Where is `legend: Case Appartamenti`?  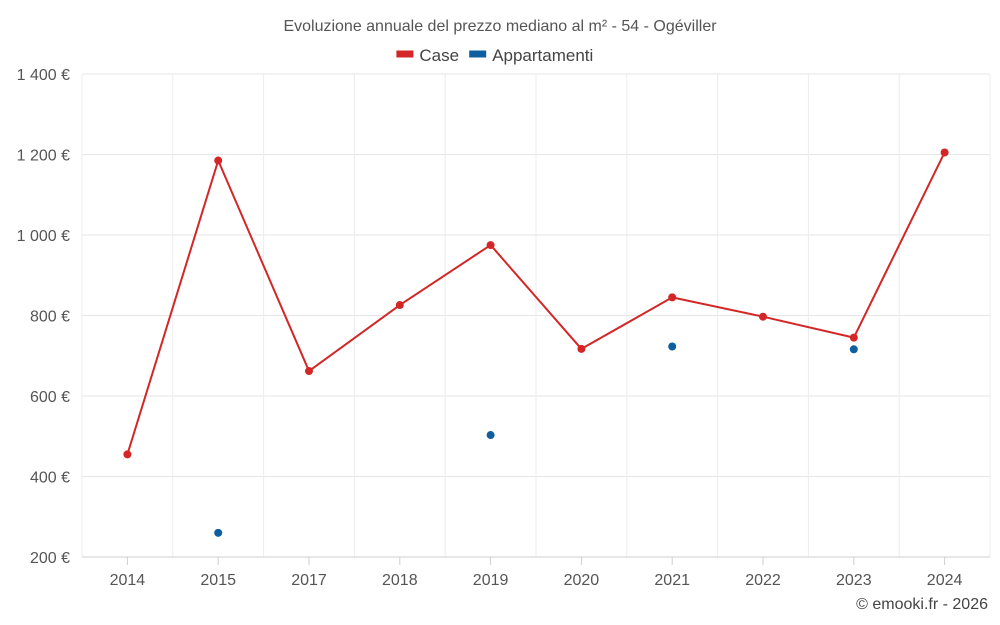
legend: Case Appartamenti is located at coordinates (494, 55).